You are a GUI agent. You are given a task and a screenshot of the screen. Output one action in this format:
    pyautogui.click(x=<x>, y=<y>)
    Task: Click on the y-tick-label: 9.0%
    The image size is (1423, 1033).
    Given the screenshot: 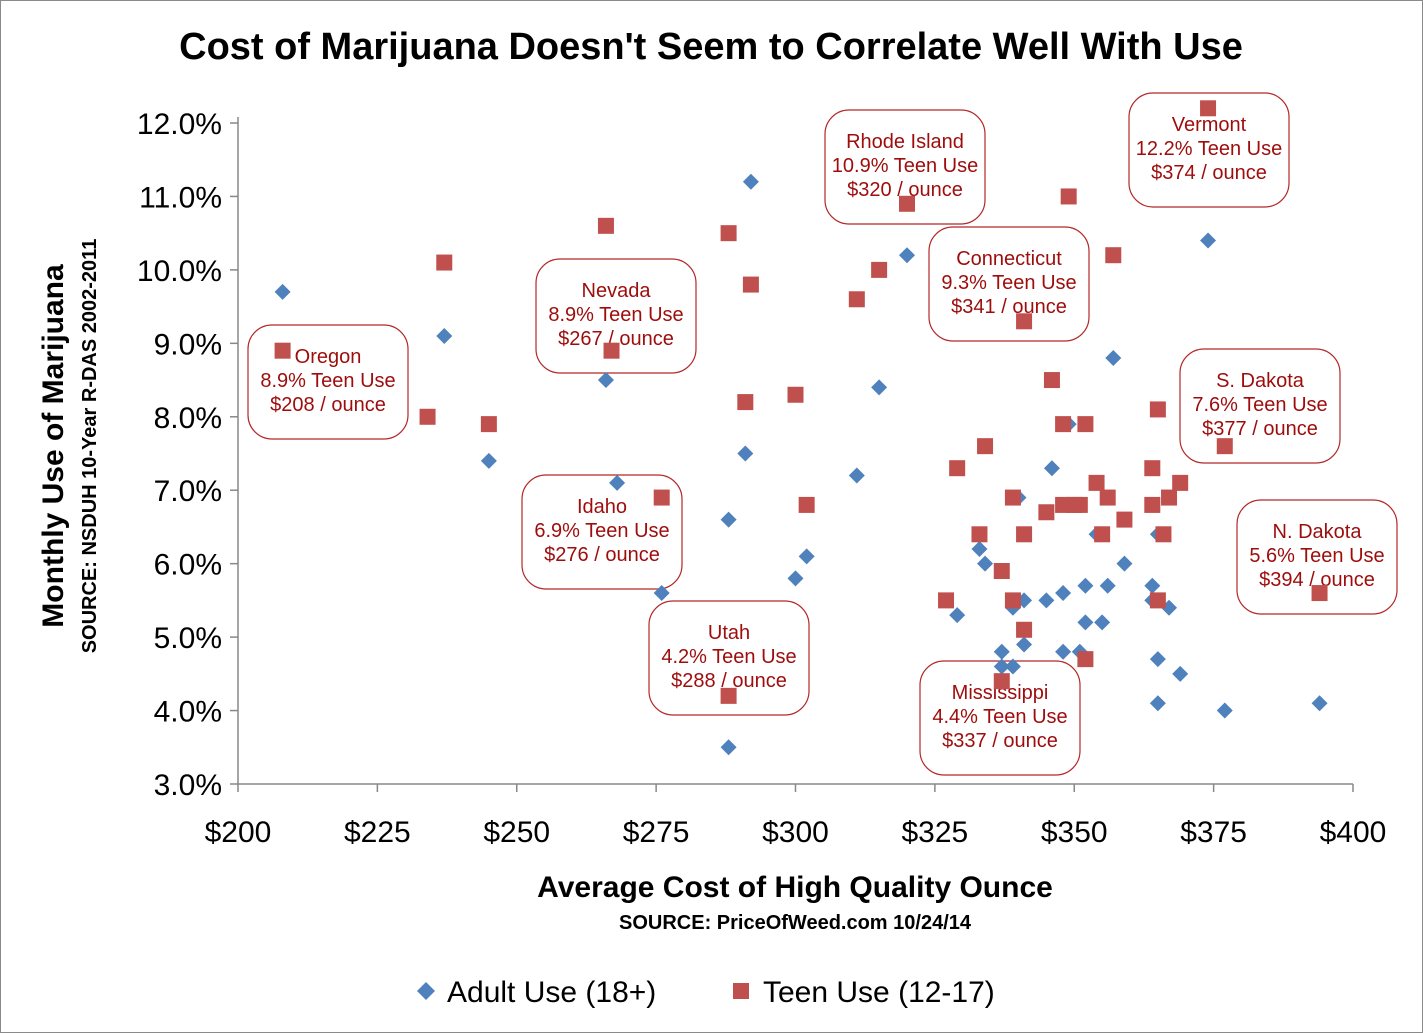 What is the action you would take?
    pyautogui.click(x=188, y=344)
    